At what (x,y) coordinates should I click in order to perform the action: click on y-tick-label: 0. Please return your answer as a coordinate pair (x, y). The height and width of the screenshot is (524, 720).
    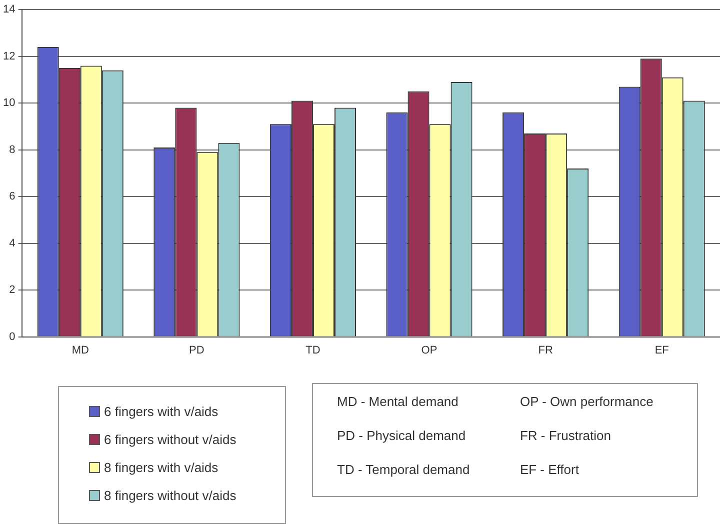
    Looking at the image, I should click on (12, 336).